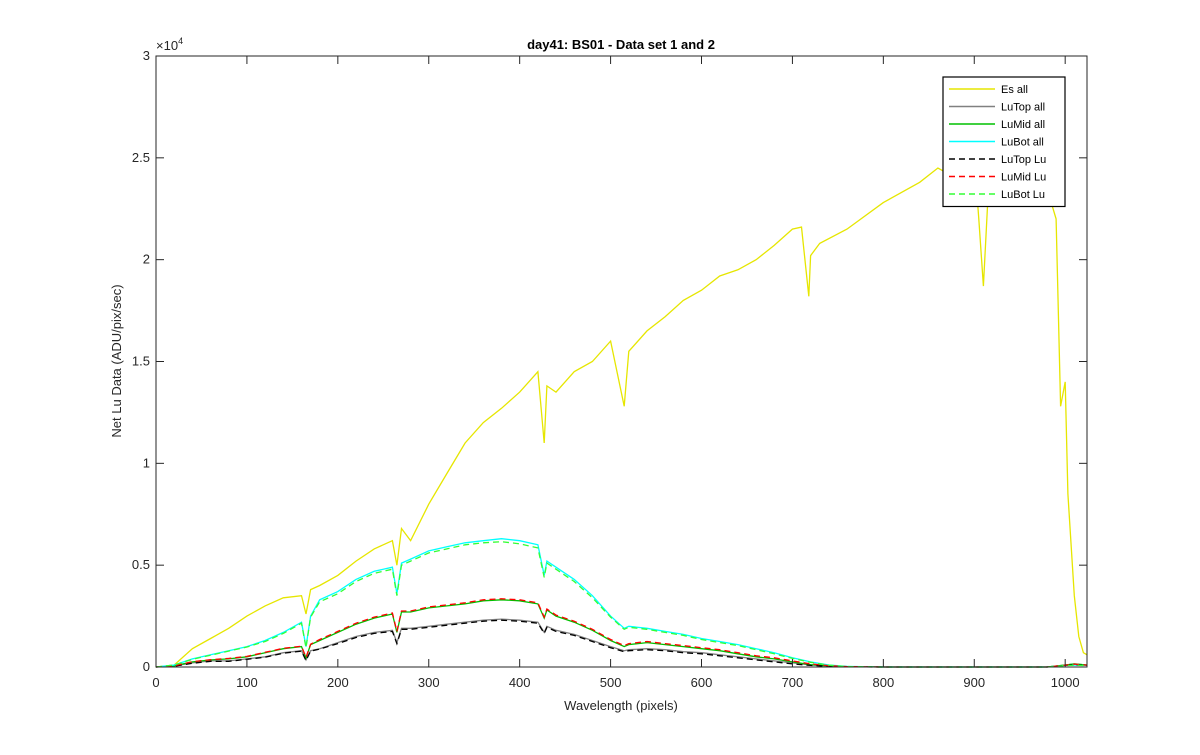  What do you see at coordinates (883, 682) in the screenshot?
I see `x-tick-label-8: 800` at bounding box center [883, 682].